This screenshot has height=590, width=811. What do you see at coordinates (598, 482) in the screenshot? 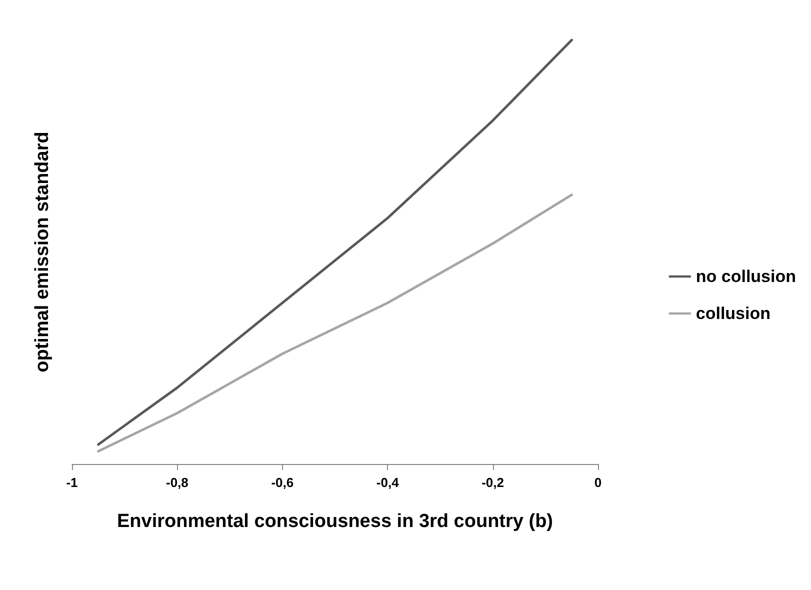
I see `x-tick-label: 0` at bounding box center [598, 482].